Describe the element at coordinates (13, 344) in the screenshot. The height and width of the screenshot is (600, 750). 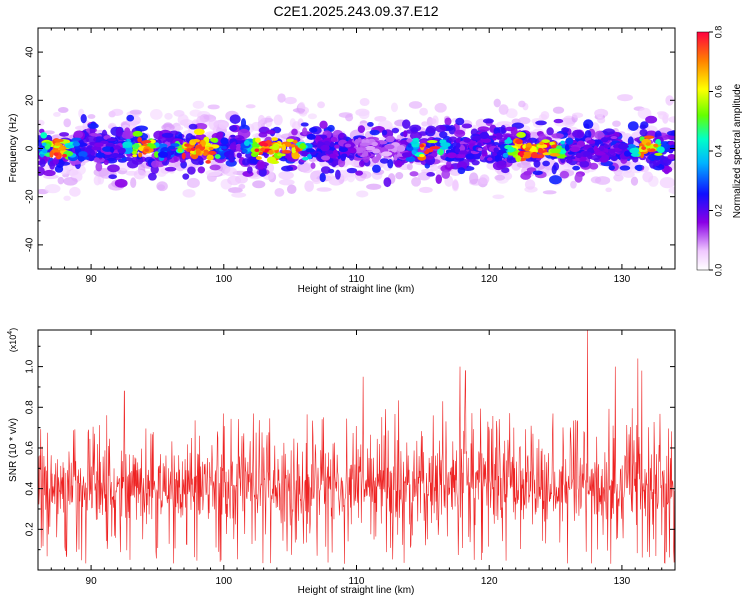
I see `snr-scale-prefix: (x10` at that location.